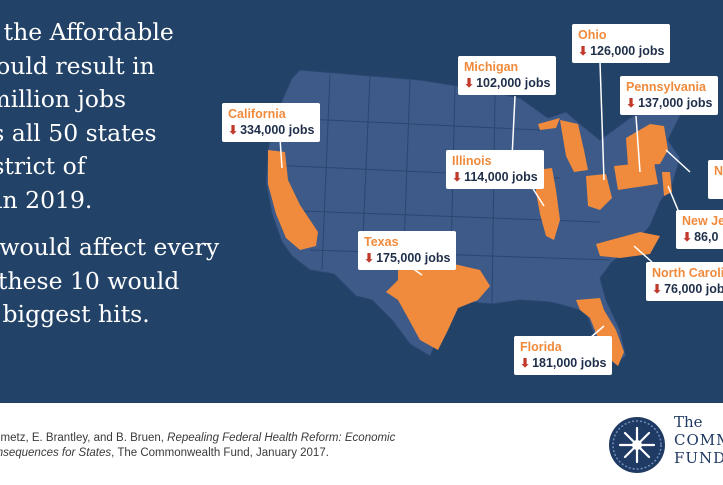  Describe the element at coordinates (87, 32) in the screenshot. I see `headline-line: ng the Affordable` at that location.